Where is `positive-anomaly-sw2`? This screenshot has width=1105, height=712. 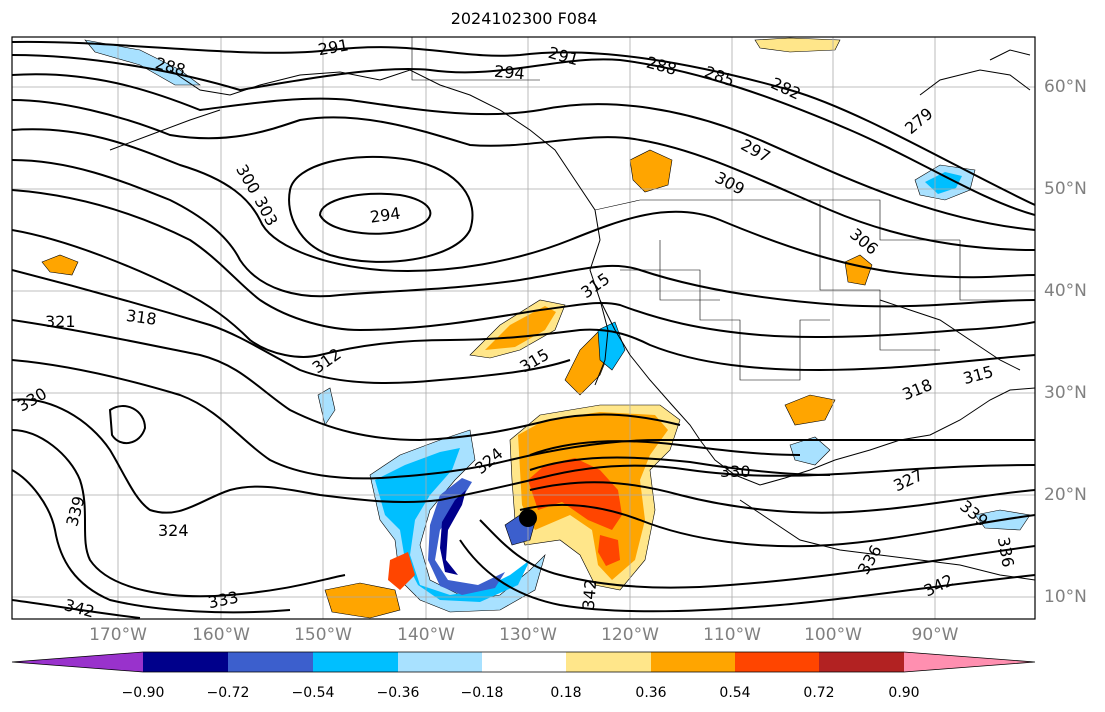 positive-anomaly-sw2 is located at coordinates (401, 571).